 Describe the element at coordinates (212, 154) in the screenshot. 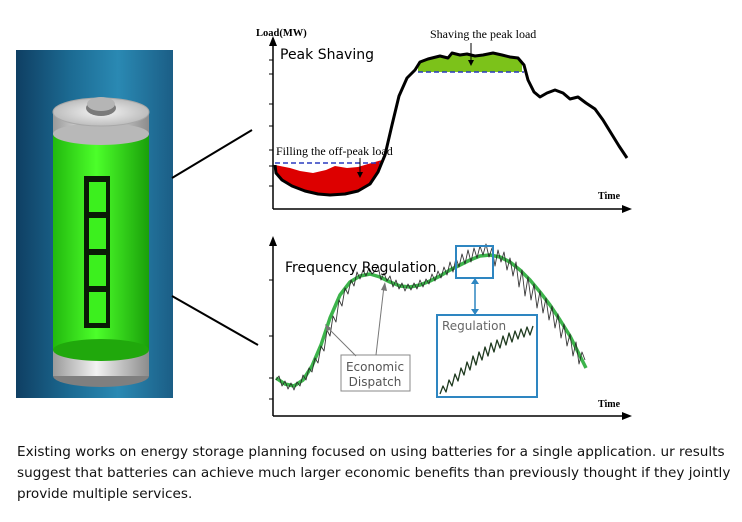

I see `connector-line-top` at that location.